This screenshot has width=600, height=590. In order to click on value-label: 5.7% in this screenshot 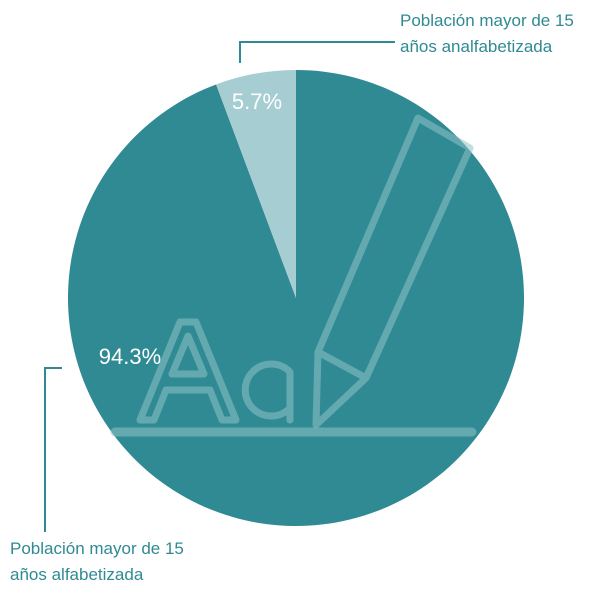, I will do `click(257, 101)`.